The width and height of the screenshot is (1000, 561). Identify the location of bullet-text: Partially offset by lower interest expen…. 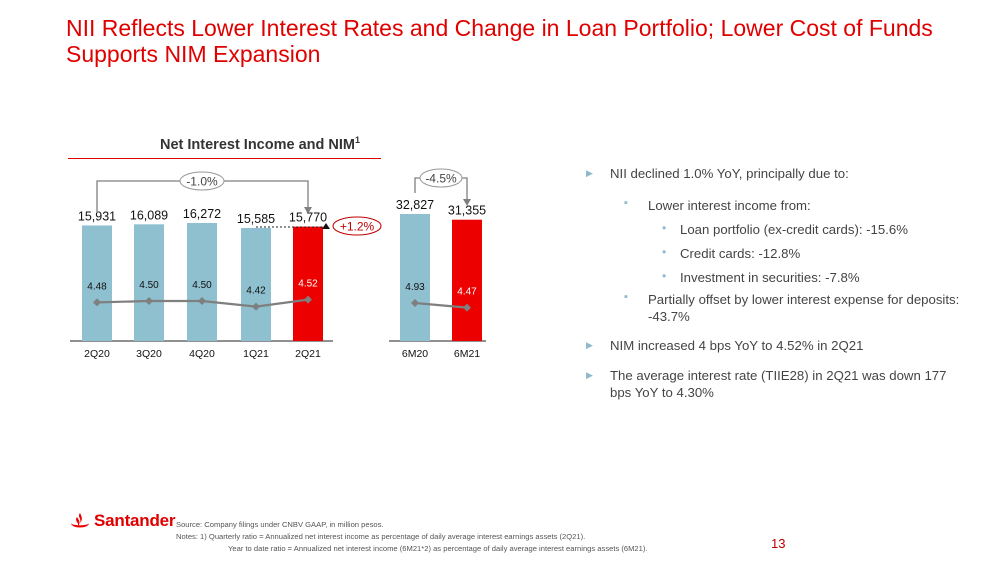
(804, 308).